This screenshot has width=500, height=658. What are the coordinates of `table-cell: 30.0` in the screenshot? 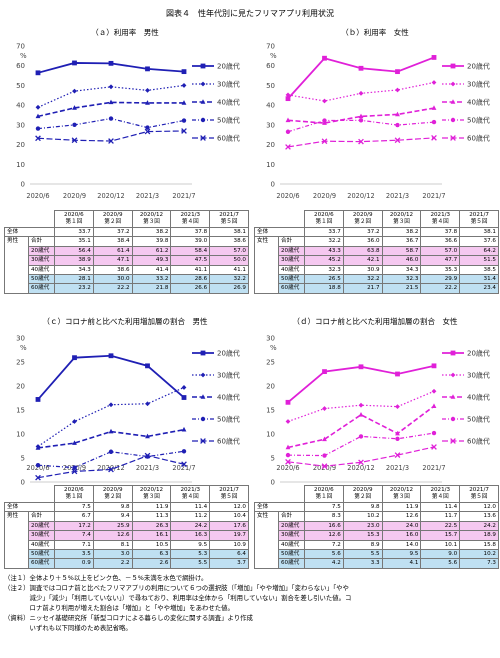 It's located at (112, 279).